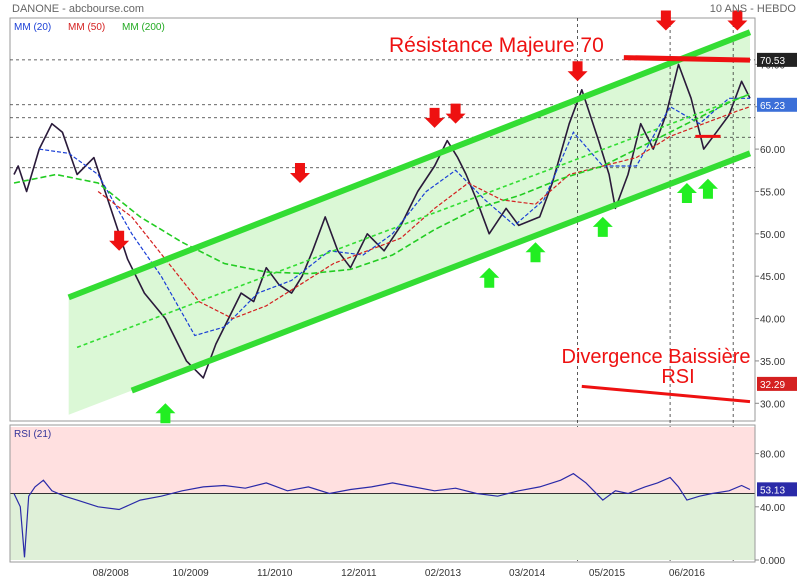 The image size is (800, 580). I want to click on x-tick-label: 03/2014, so click(527, 573).